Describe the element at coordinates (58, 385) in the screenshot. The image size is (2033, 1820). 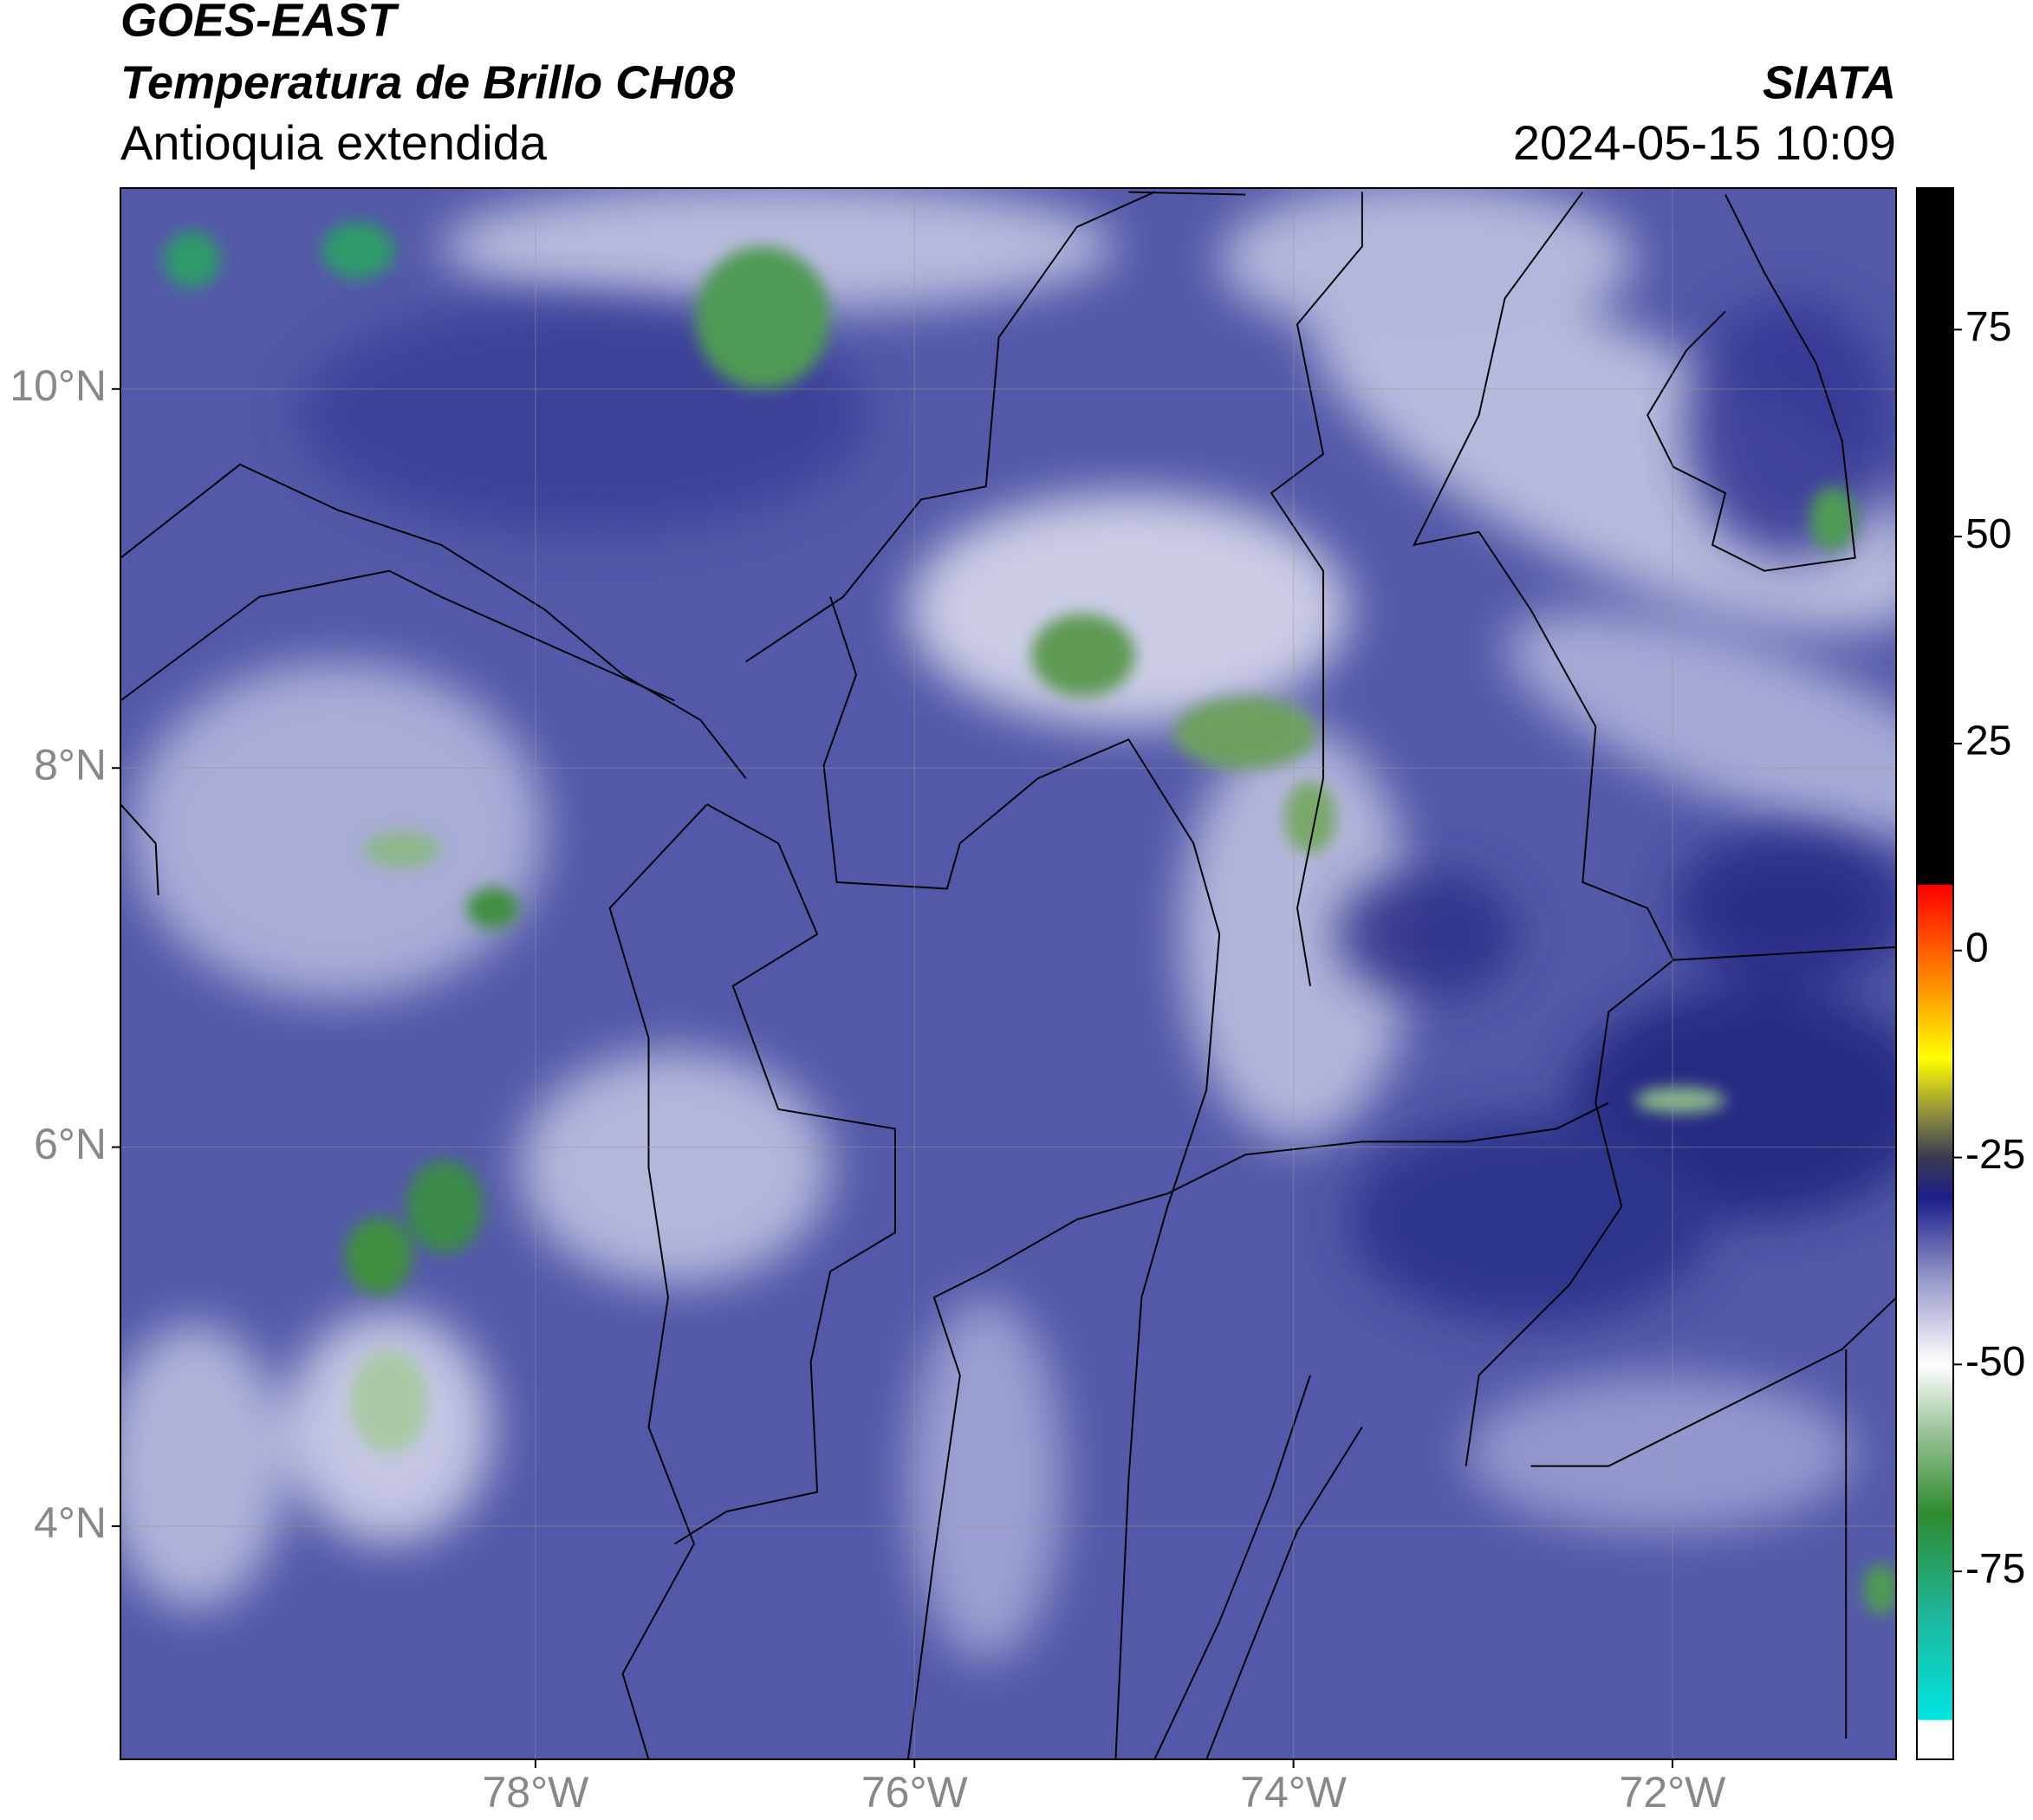
I see `y-tick-label: 10°N` at that location.